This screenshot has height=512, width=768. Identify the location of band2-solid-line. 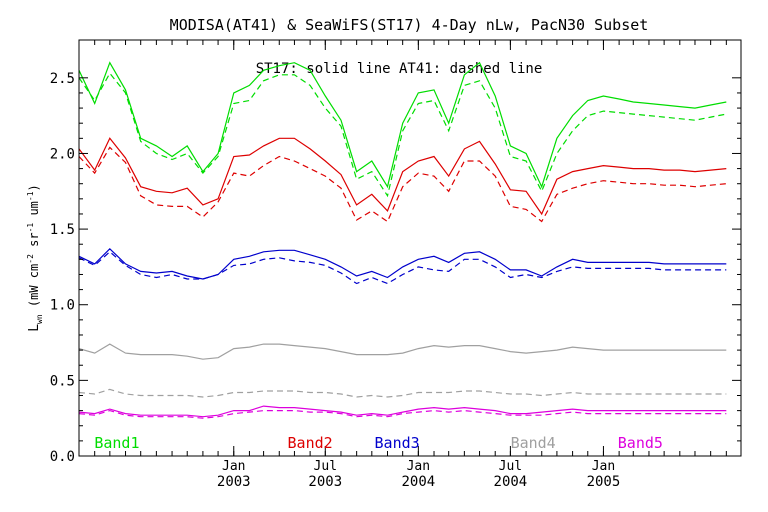
(403, 176).